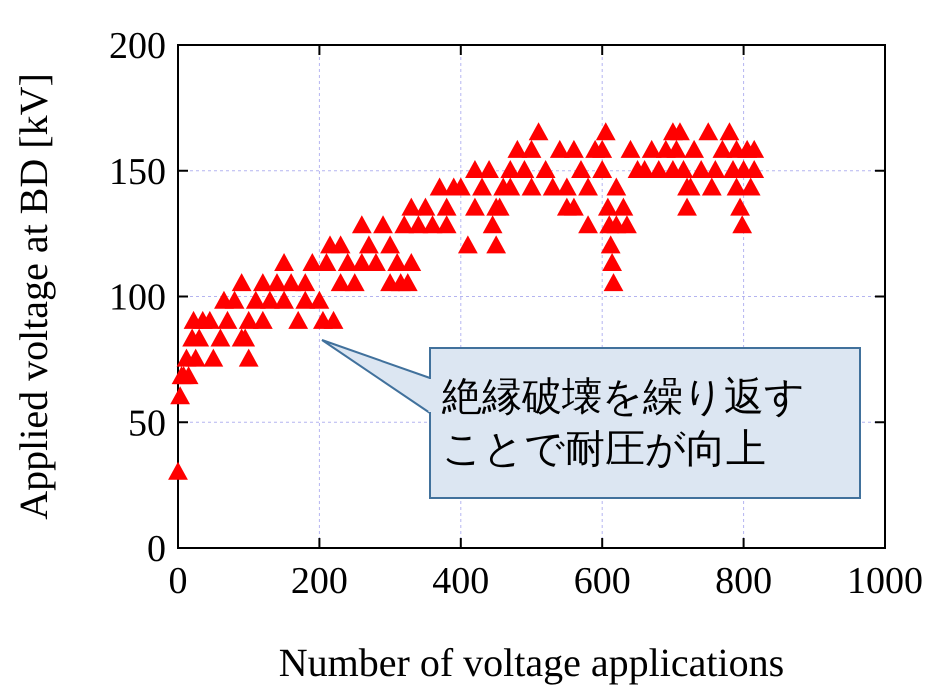 This screenshot has height=692, width=943. What do you see at coordinates (156, 549) in the screenshot?
I see `y-tick-label: 0` at bounding box center [156, 549].